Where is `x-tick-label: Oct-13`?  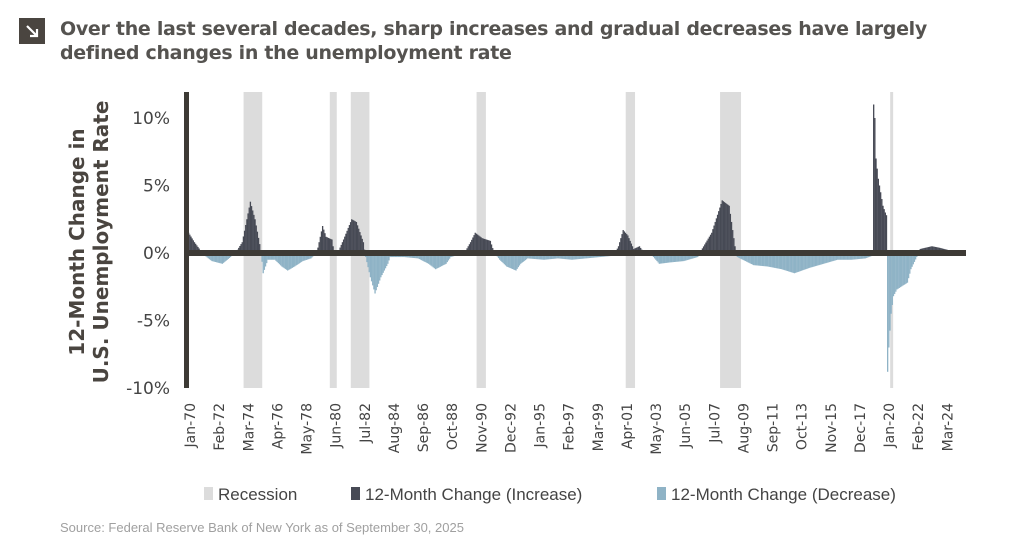
x-tick-label: Oct-13 is located at coordinates (803, 426).